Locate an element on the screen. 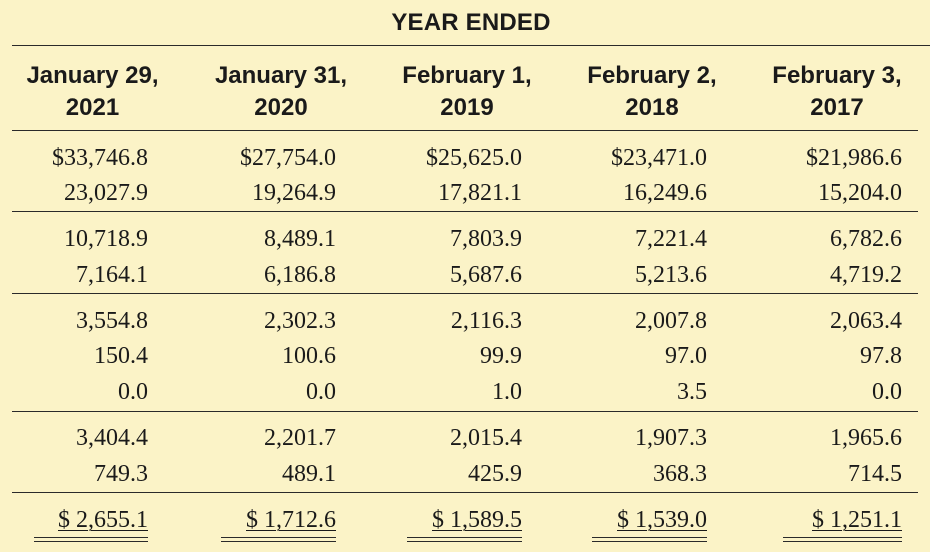  column-header-date: January 29, is located at coordinates (92, 75).